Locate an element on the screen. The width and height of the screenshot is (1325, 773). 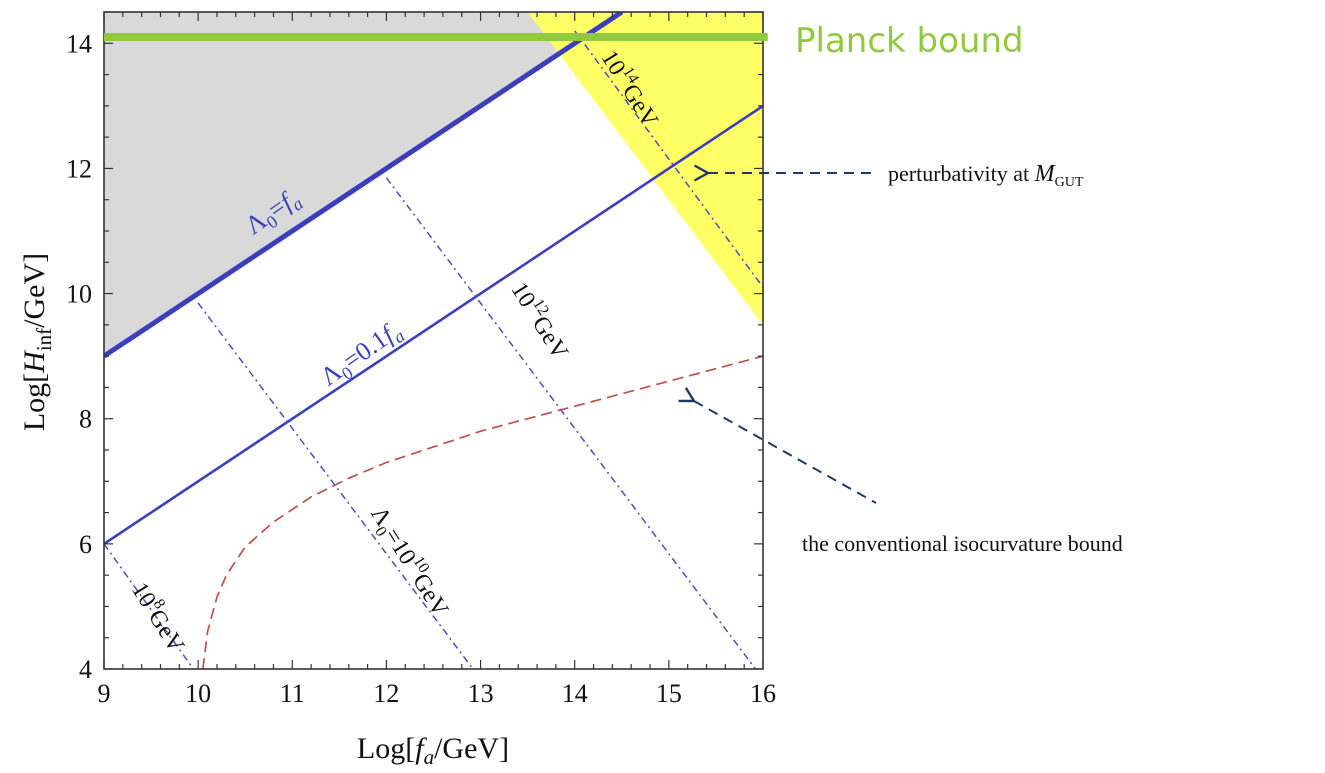
x-tick-label: 9 is located at coordinates (104, 693).